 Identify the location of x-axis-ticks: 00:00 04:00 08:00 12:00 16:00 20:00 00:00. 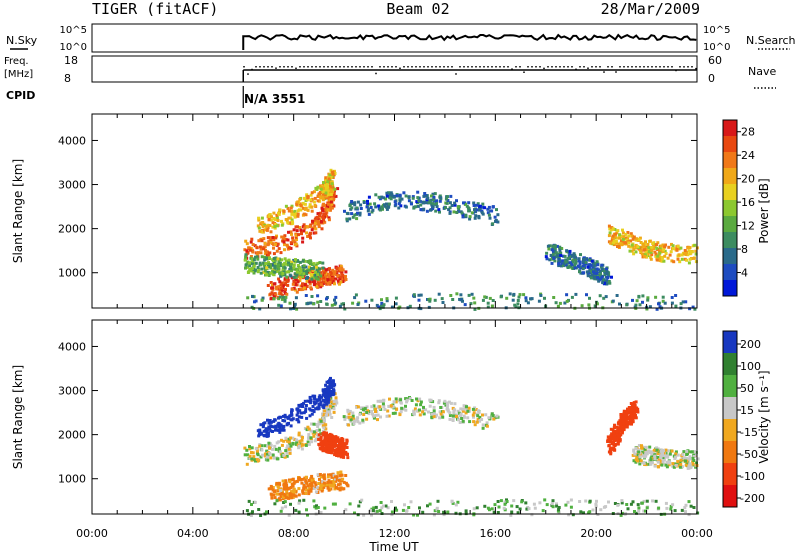
(394, 533).